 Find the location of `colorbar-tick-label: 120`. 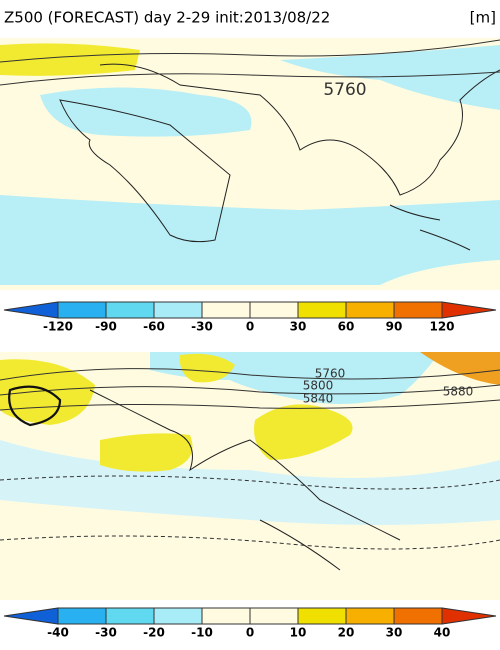

colorbar-tick-label: 120 is located at coordinates (441, 327).